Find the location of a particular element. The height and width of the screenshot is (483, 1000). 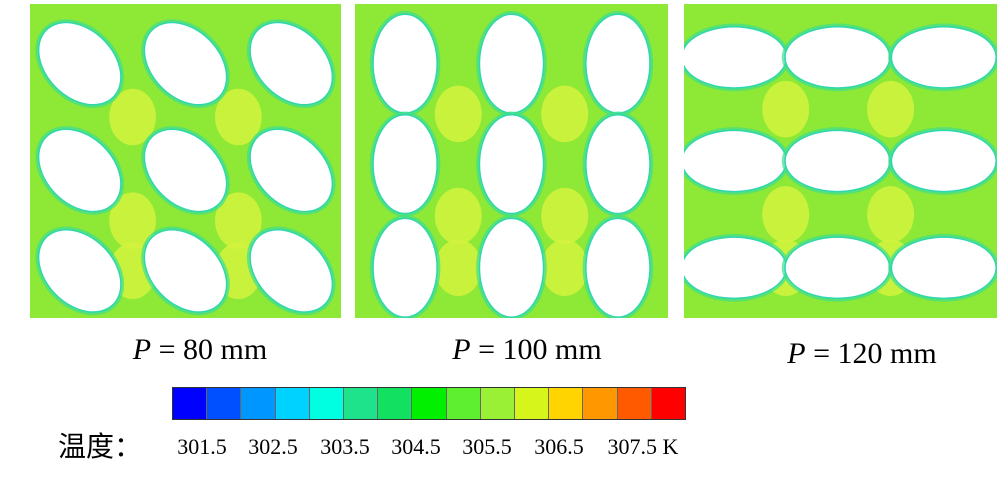

caption-p120: P = 120 mm is located at coordinates (862, 353).